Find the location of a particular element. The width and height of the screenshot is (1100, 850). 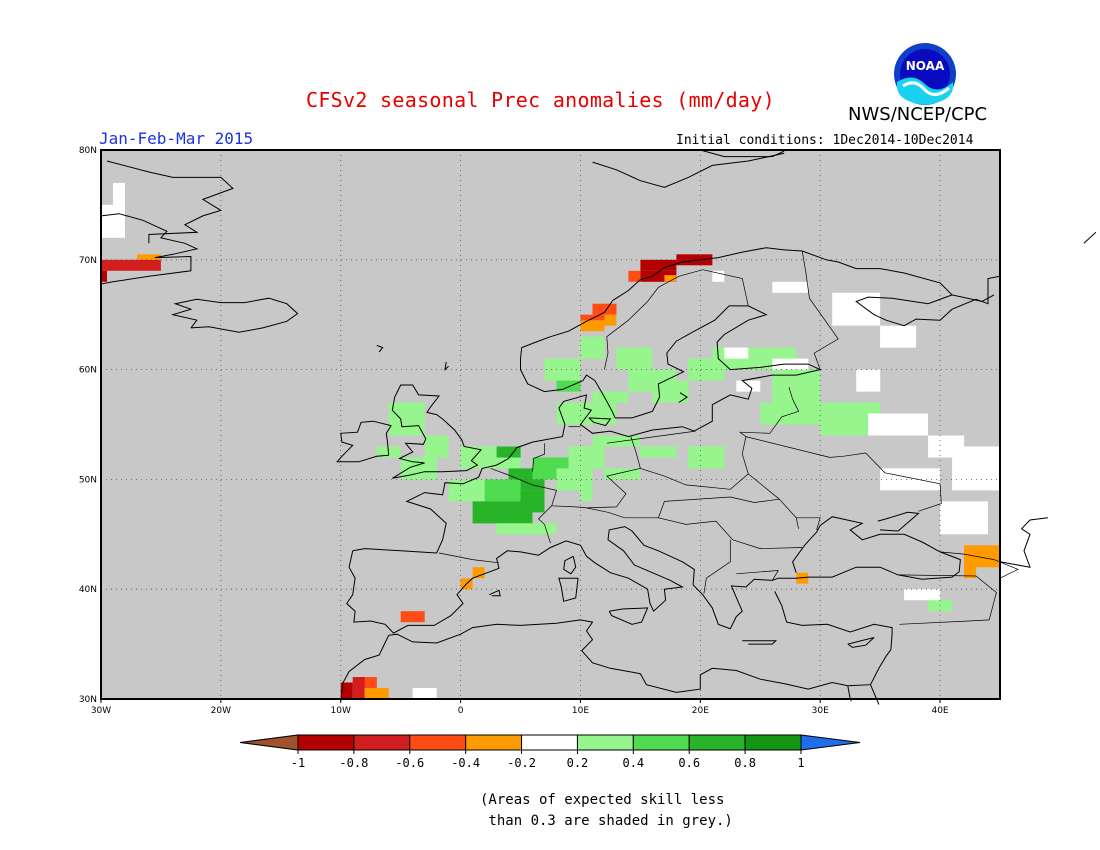

latitude-labels: 80N 70N 60N 50N 40N 30N is located at coordinates (88, 425).